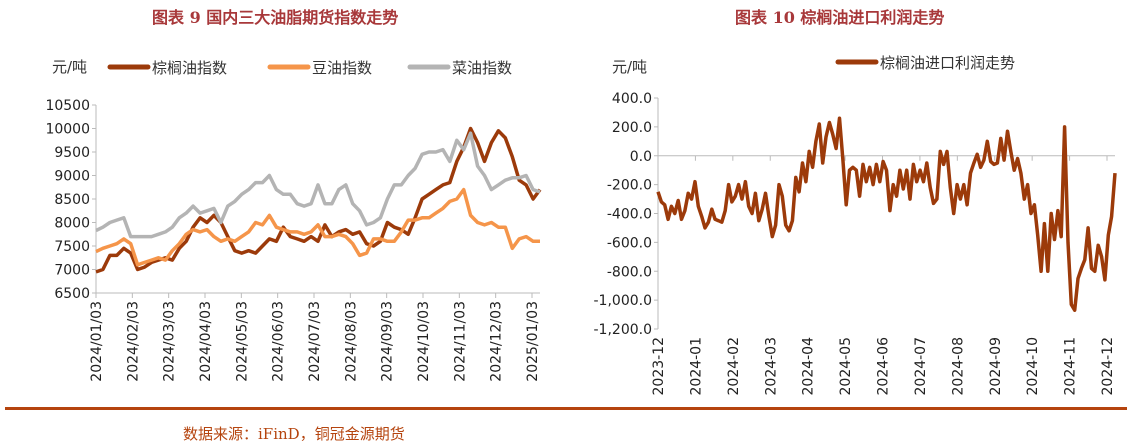  Describe the element at coordinates (734, 366) in the screenshot. I see `x-tick-label: 2024-02` at that location.